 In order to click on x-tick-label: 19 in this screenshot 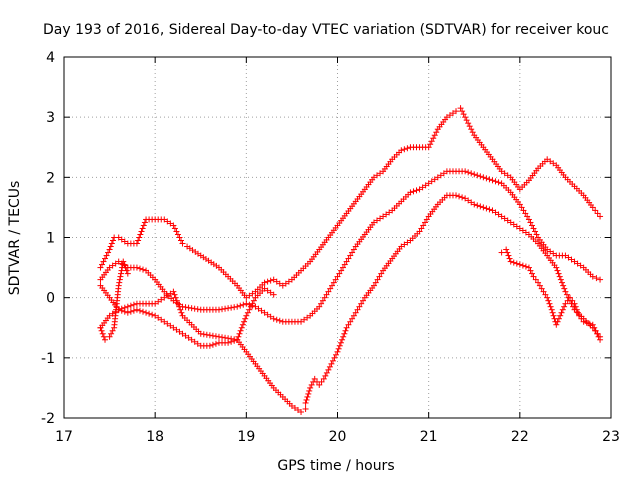, I will do `click(246, 437)`.